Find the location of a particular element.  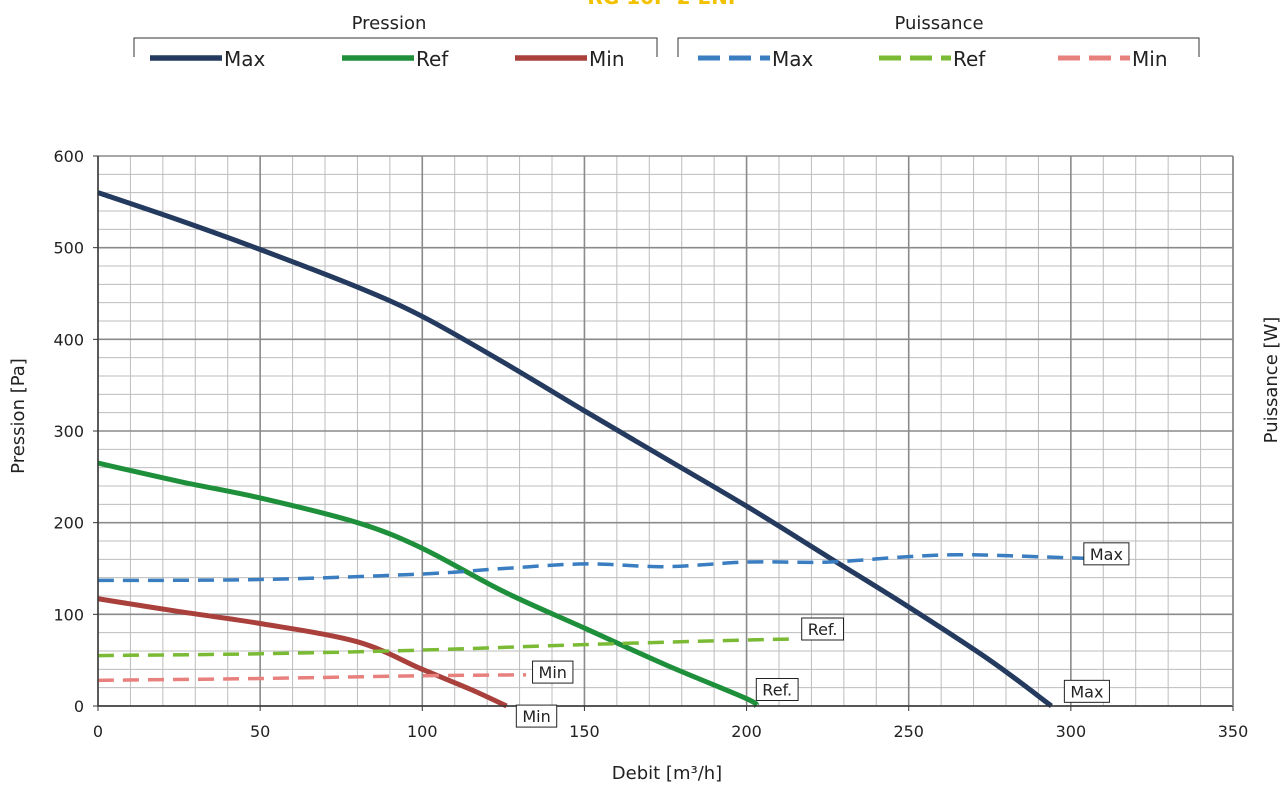

x-tick-label: 0 is located at coordinates (98, 731).